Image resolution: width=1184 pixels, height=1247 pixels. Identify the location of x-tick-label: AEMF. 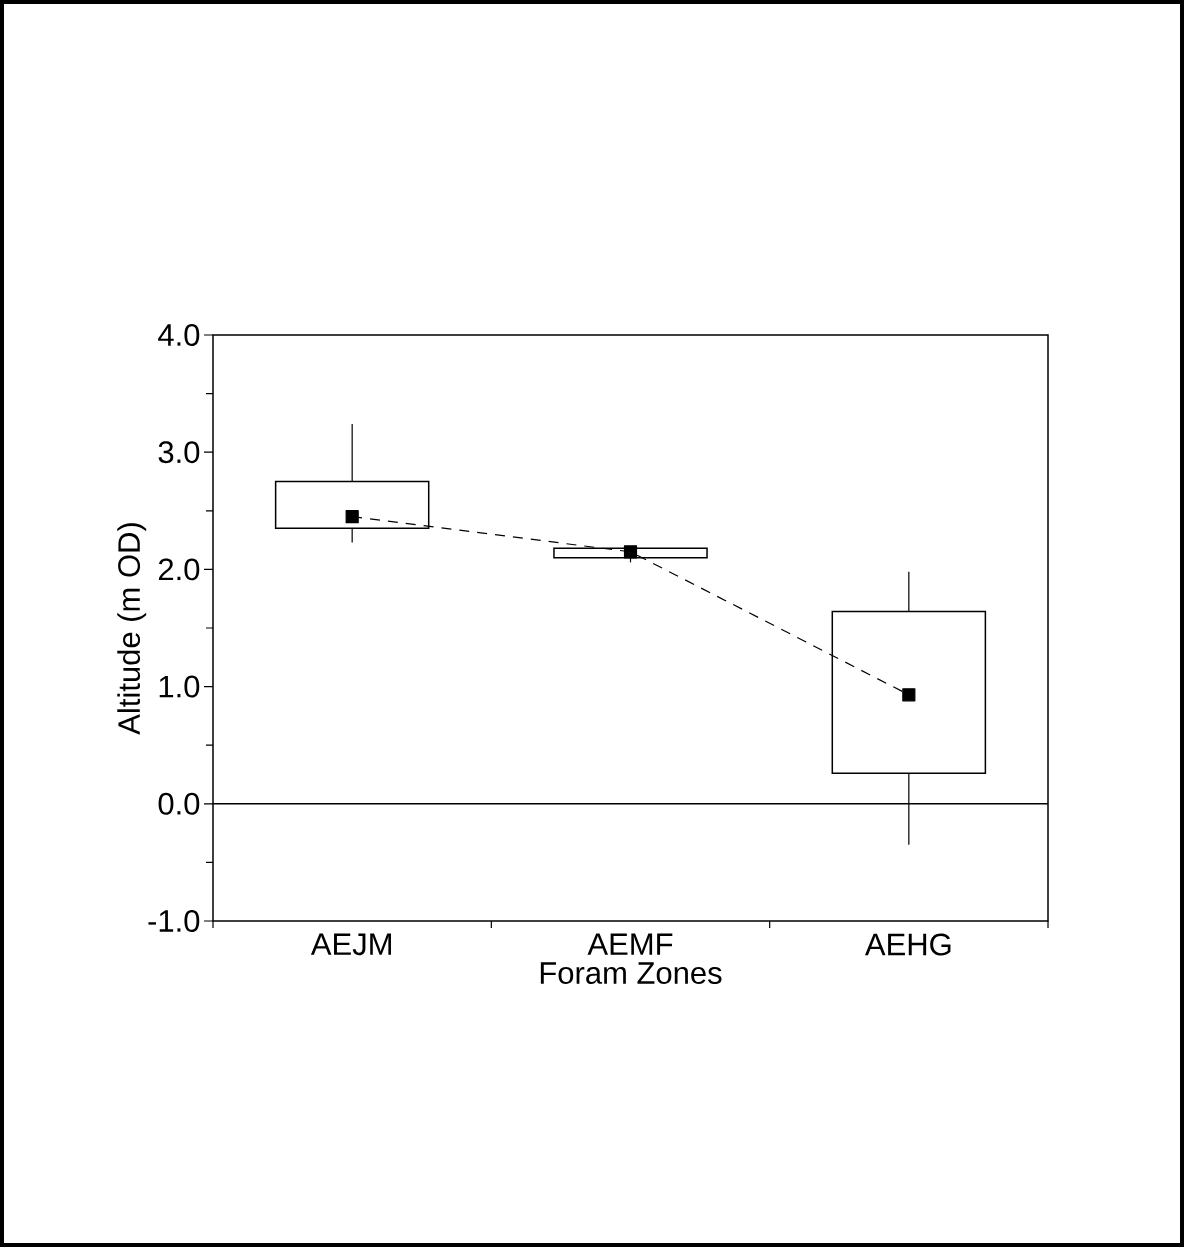
(630, 944).